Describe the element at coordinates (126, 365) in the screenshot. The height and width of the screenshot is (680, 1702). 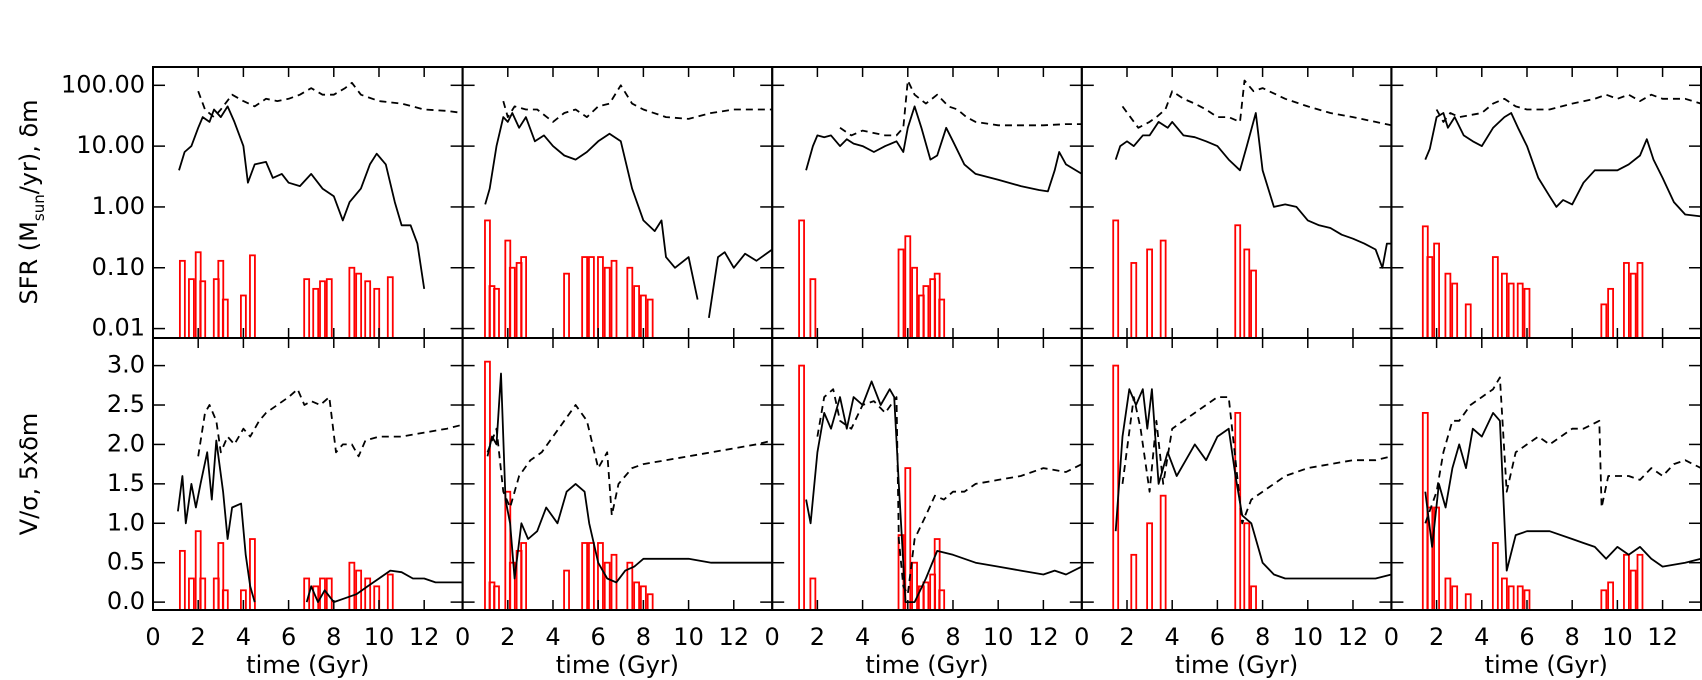
I see `y-tick-label: 3.0` at that location.